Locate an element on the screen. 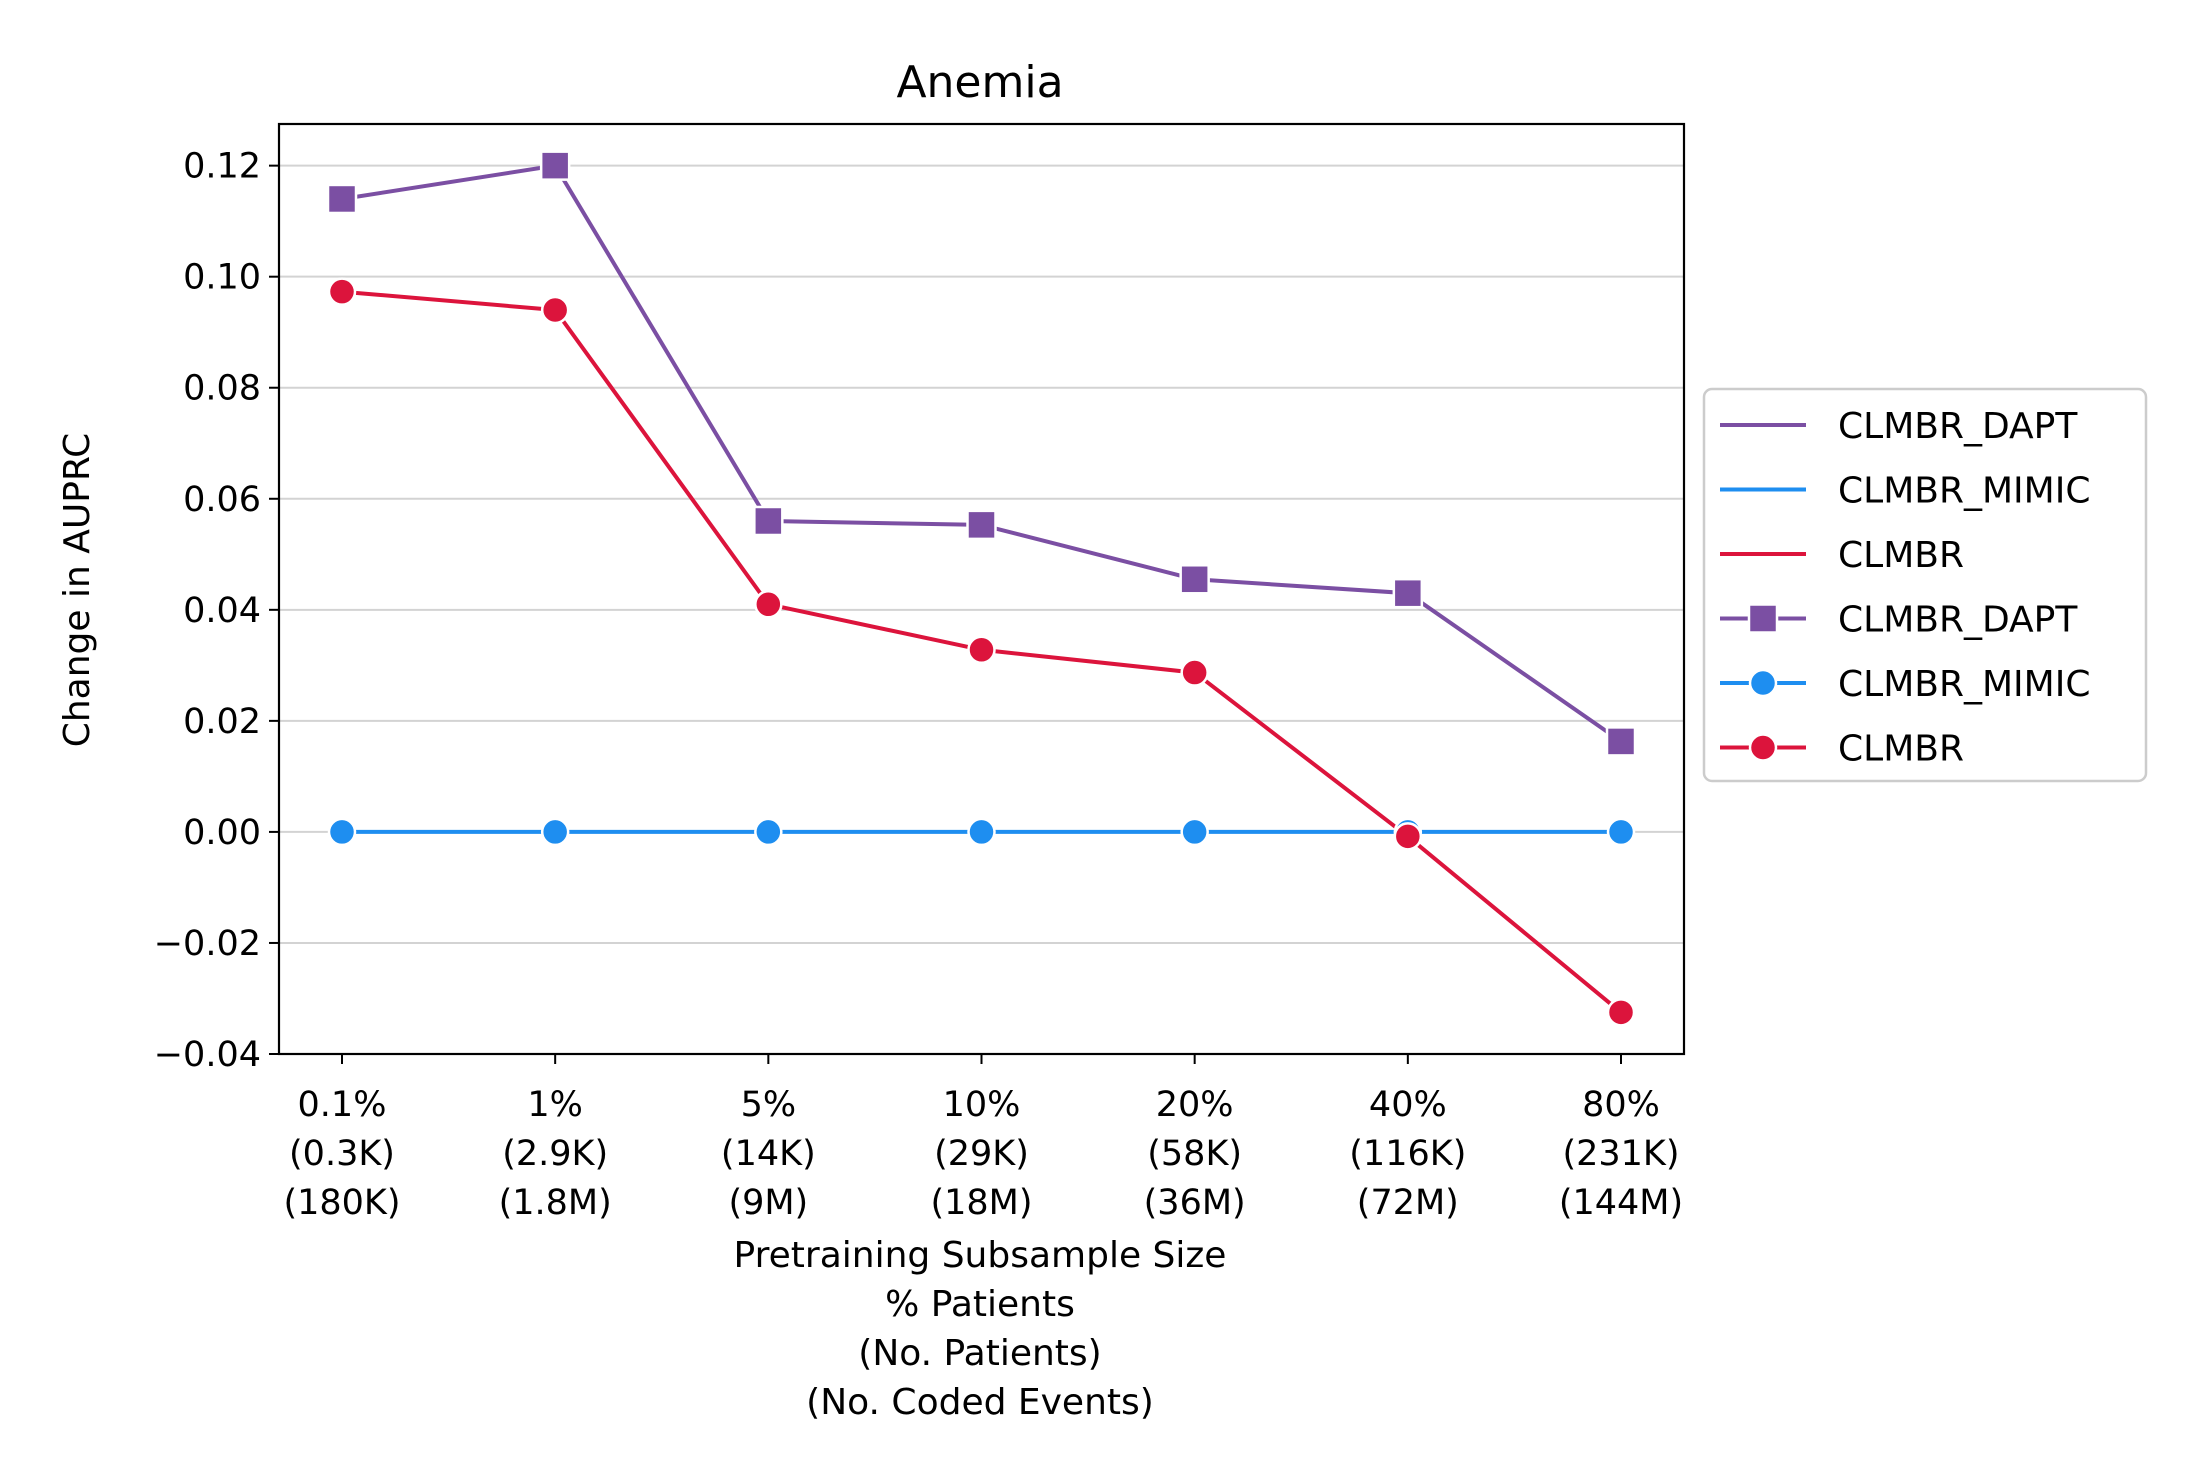  x-tick-label: 20% is located at coordinates (1195, 1105).